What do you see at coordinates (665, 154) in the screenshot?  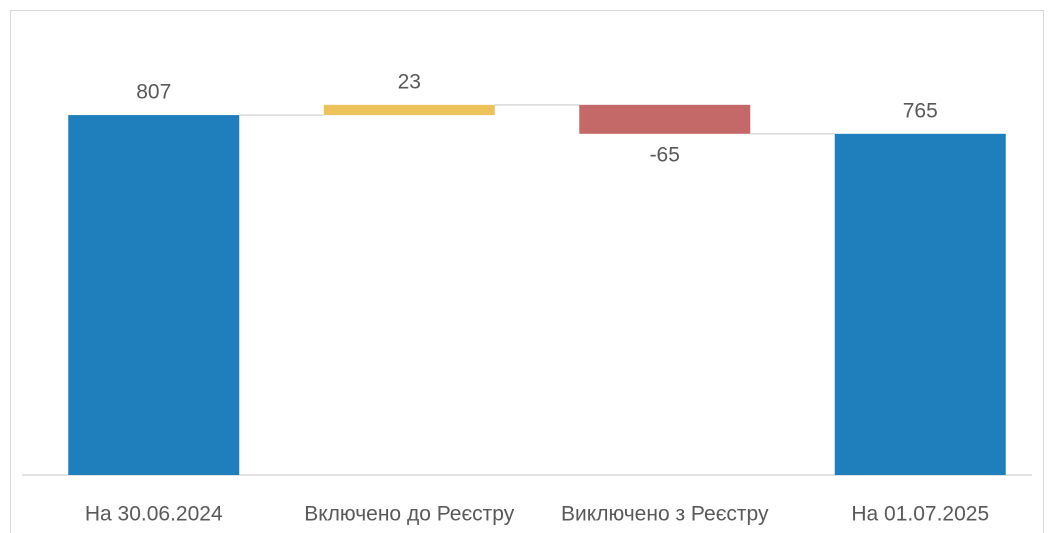 I see `data-label: -65` at bounding box center [665, 154].